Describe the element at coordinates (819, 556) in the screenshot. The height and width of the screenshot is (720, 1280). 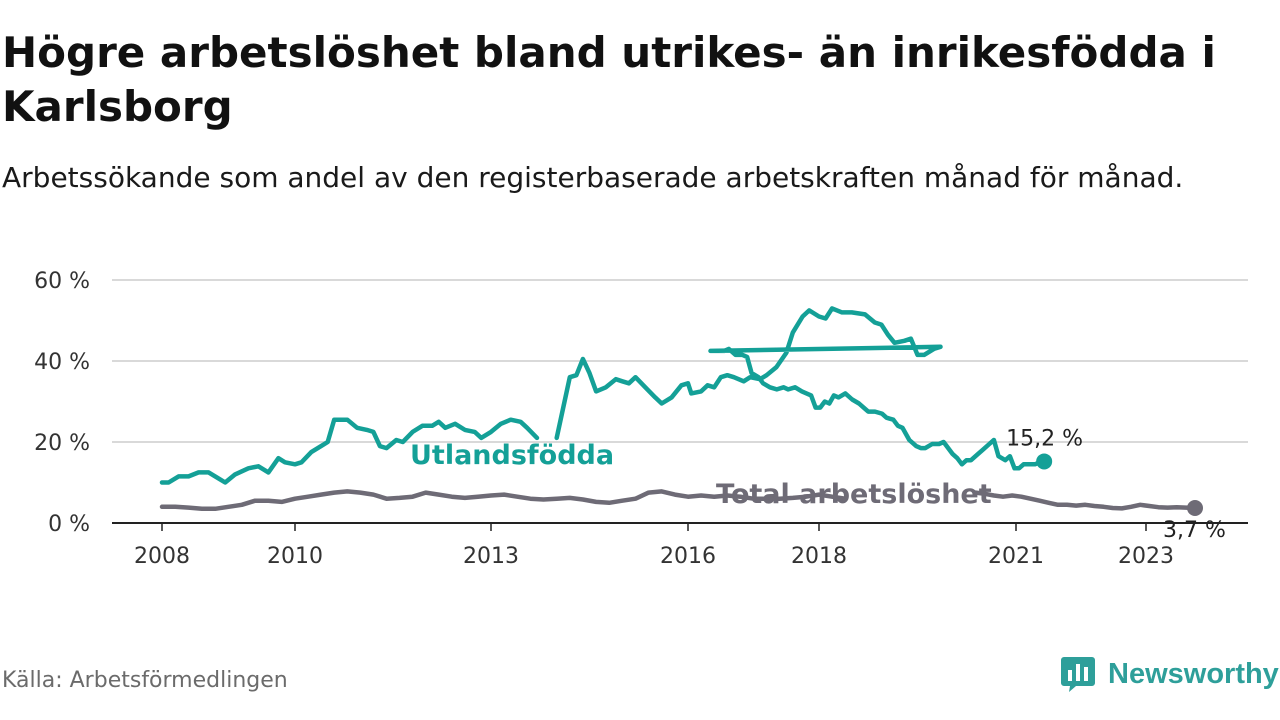
I see `x-tick-label: 2018` at that location.